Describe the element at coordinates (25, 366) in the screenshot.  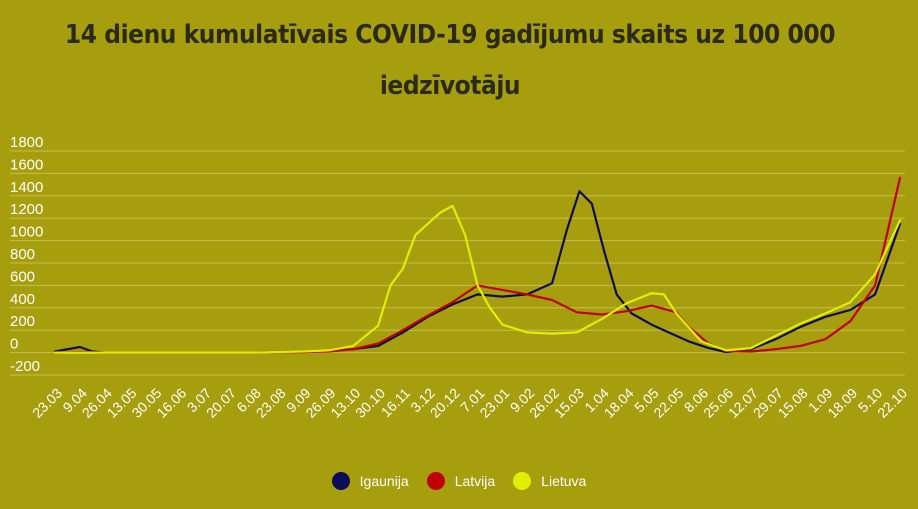
I see `y-tick-label: -200` at that location.